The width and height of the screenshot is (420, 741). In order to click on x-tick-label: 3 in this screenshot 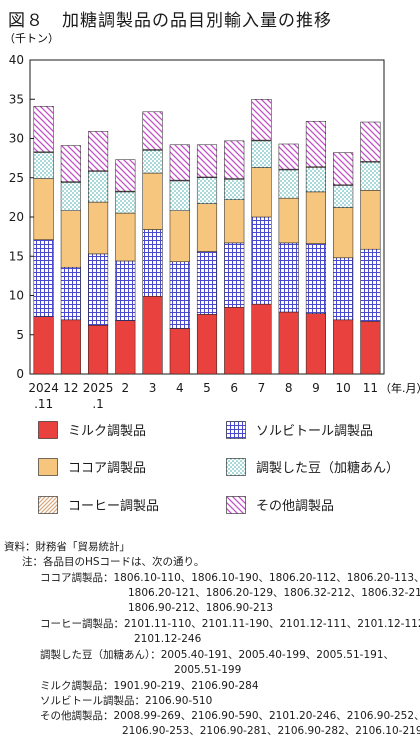, I will do `click(153, 388)`.